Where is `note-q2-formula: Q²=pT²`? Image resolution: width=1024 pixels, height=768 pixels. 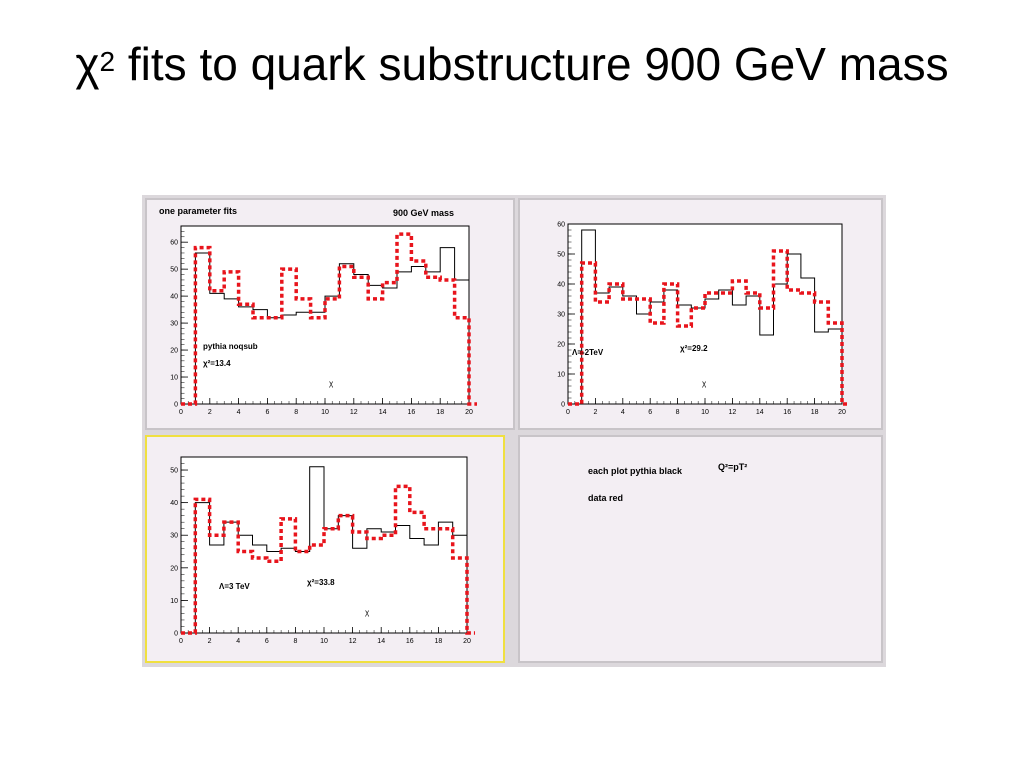 note-q2-formula: Q²=pT² is located at coordinates (732, 467).